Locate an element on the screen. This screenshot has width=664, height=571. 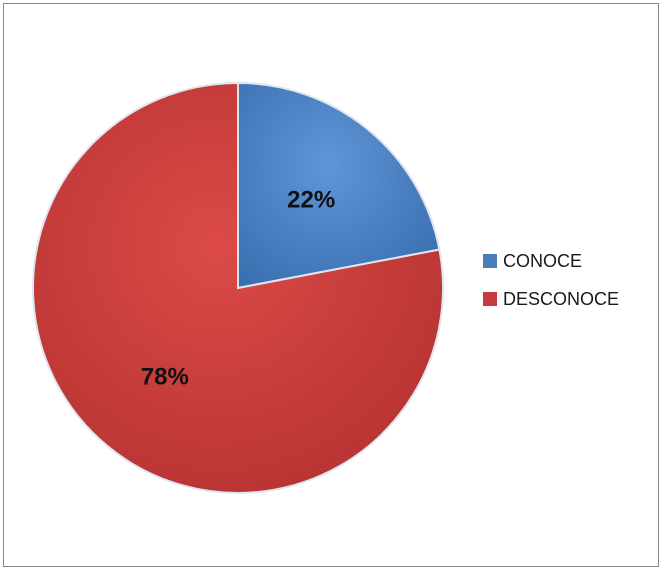
pie-label-desconoce: 78% is located at coordinates (165, 376).